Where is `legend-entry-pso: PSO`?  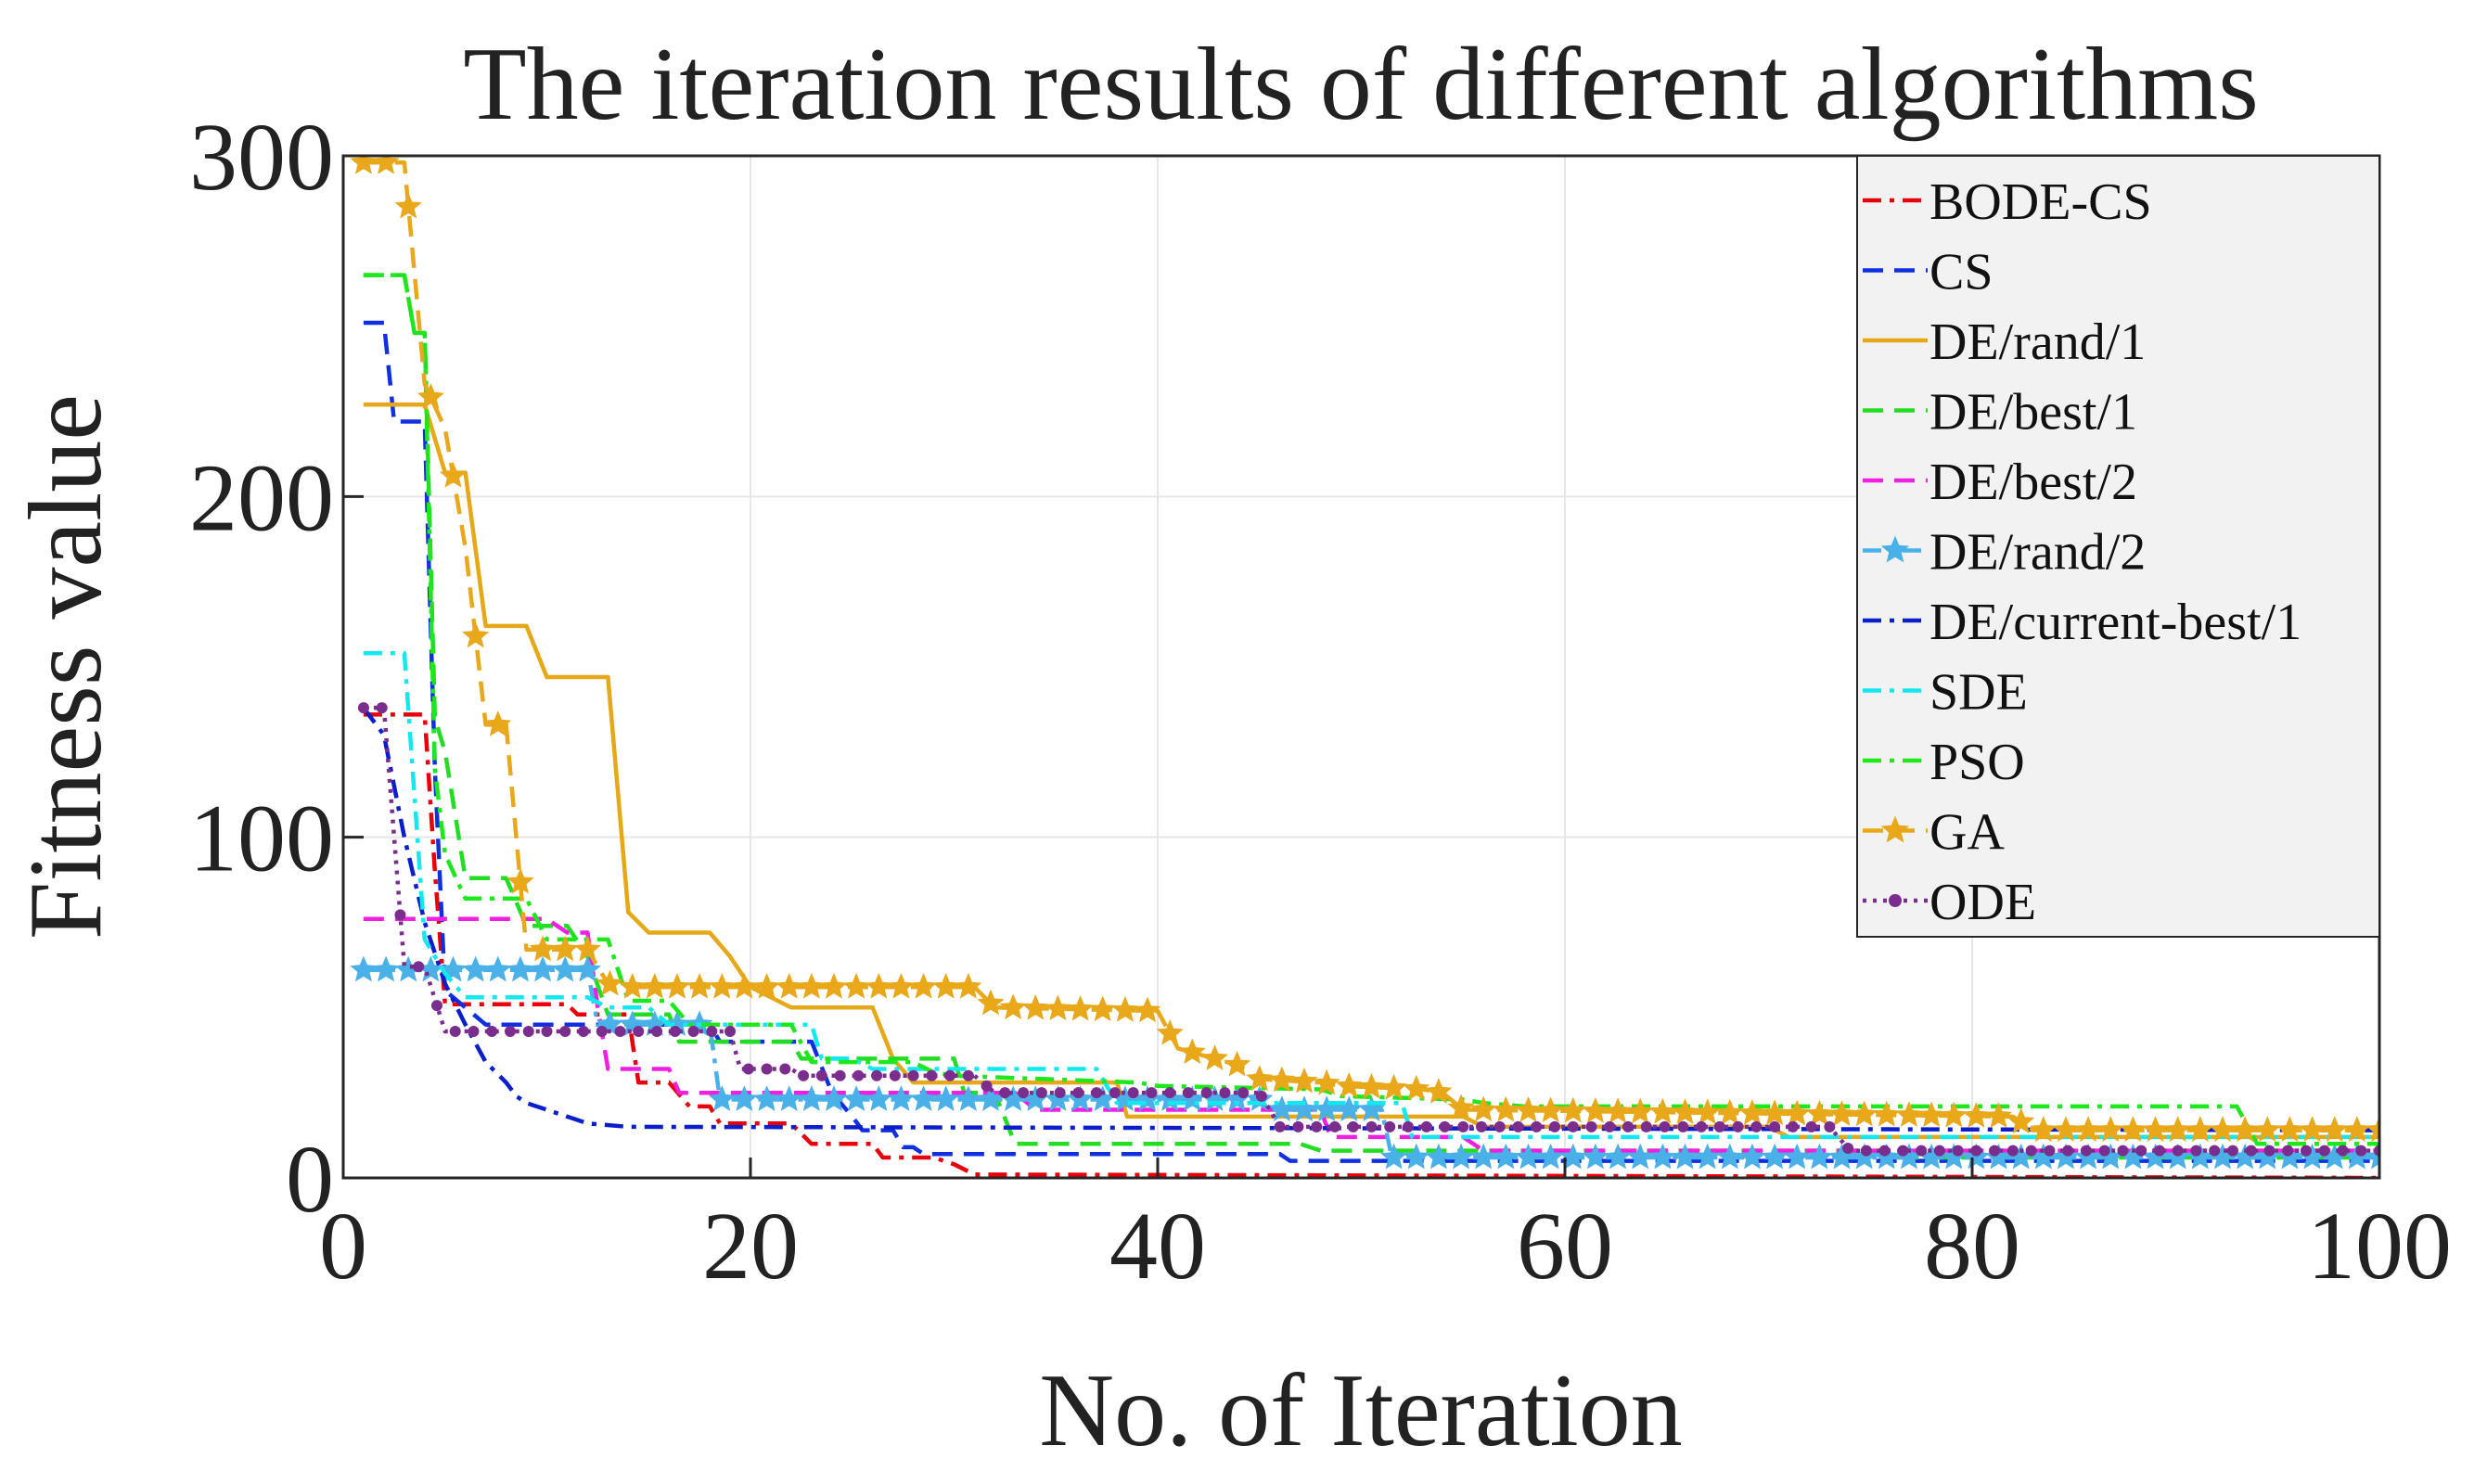
legend-entry-pso: PSO is located at coordinates (1944, 762).